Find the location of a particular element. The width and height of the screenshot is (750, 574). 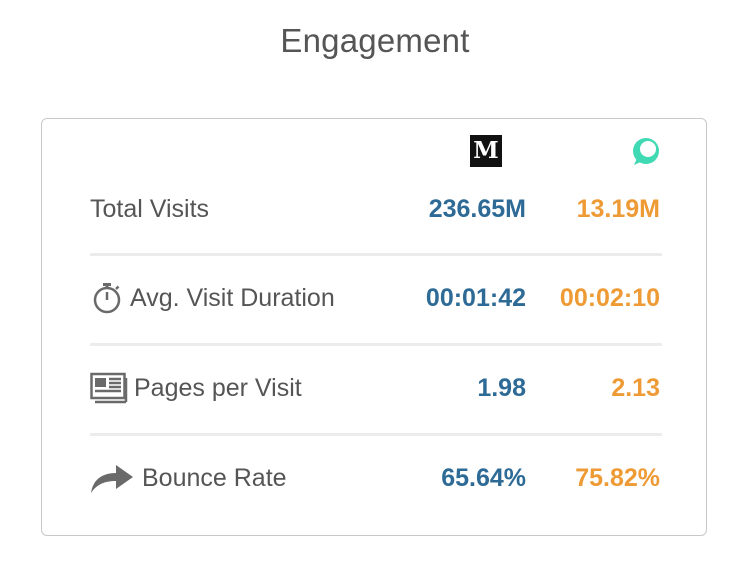

metric-label: Pages per Visit is located at coordinates (218, 387).